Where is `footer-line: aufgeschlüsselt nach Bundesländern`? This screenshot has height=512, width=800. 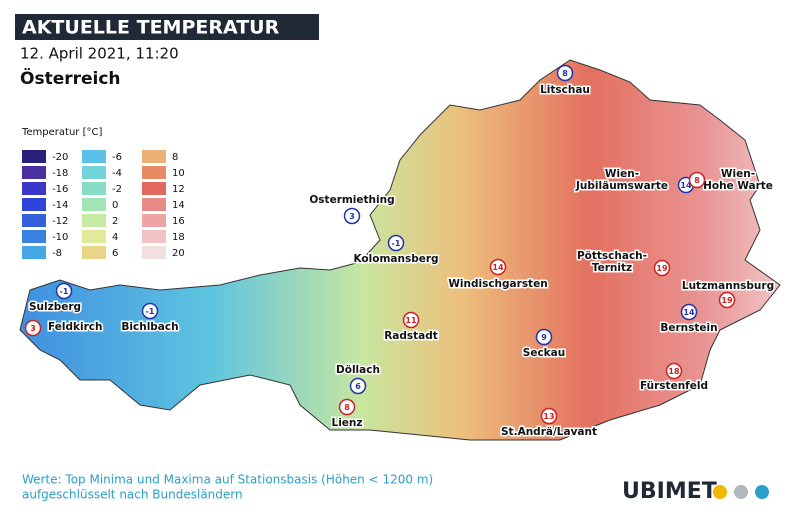 footer-line: aufgeschlüsselt nach Bundesländern is located at coordinates (132, 495).